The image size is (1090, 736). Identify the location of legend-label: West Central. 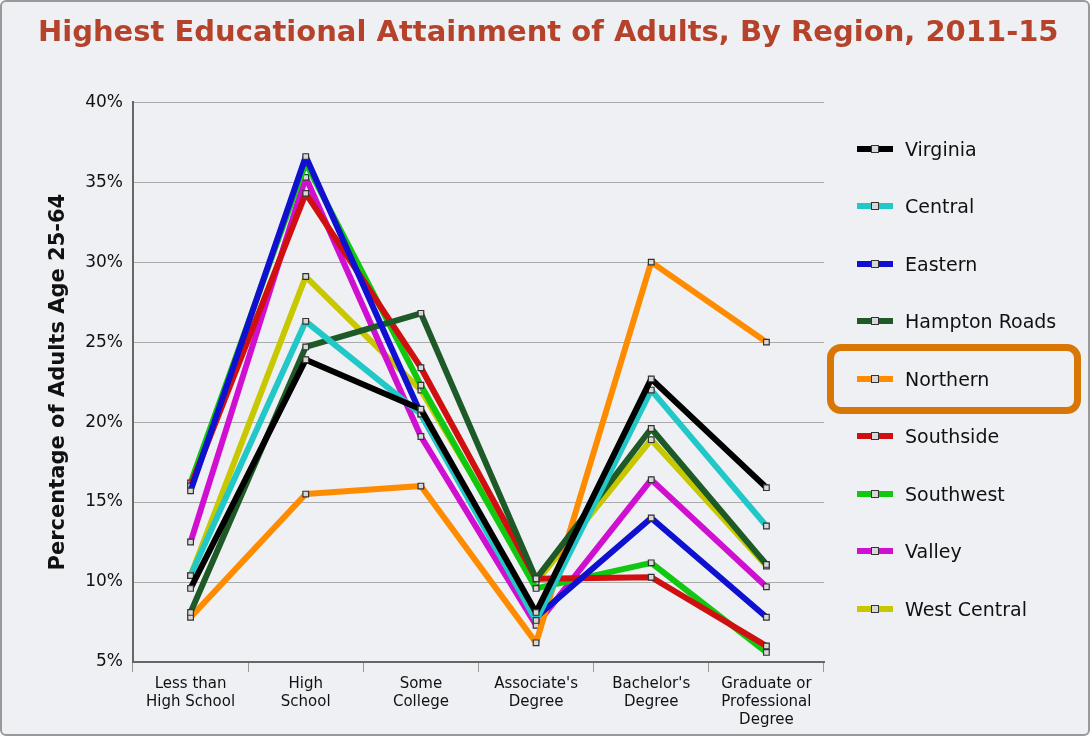
(966, 608).